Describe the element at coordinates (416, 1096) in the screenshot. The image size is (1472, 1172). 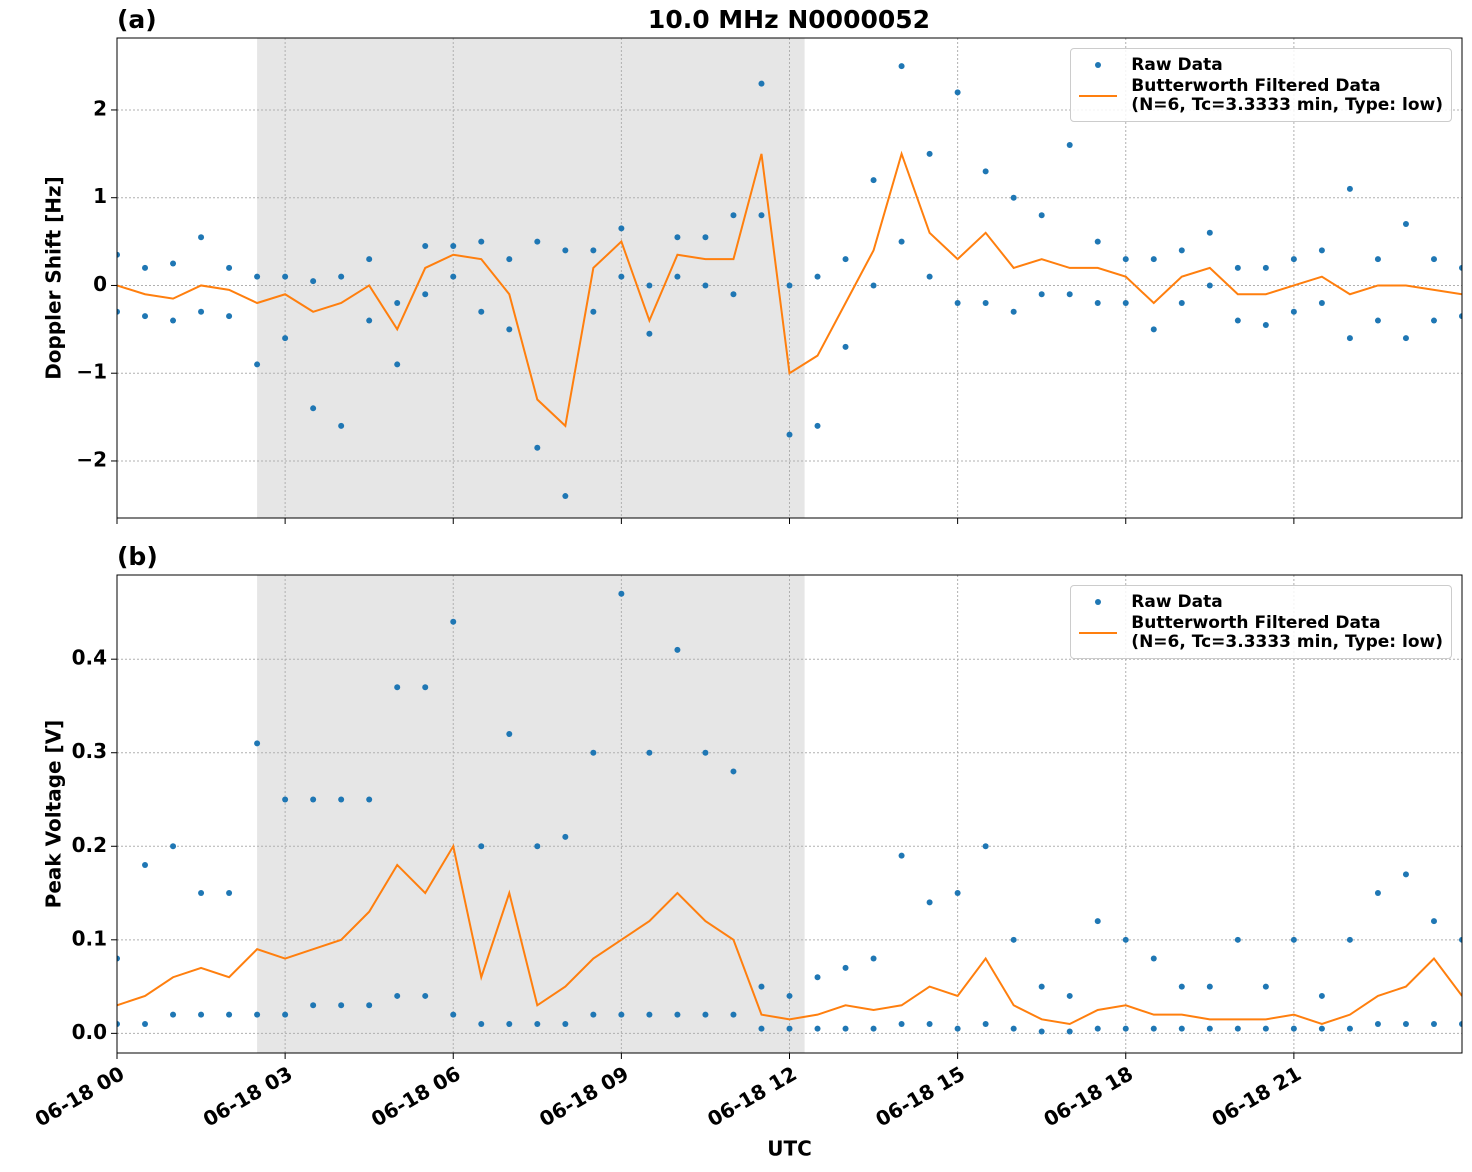
I see `x-tick-label: 06-18 06` at that location.